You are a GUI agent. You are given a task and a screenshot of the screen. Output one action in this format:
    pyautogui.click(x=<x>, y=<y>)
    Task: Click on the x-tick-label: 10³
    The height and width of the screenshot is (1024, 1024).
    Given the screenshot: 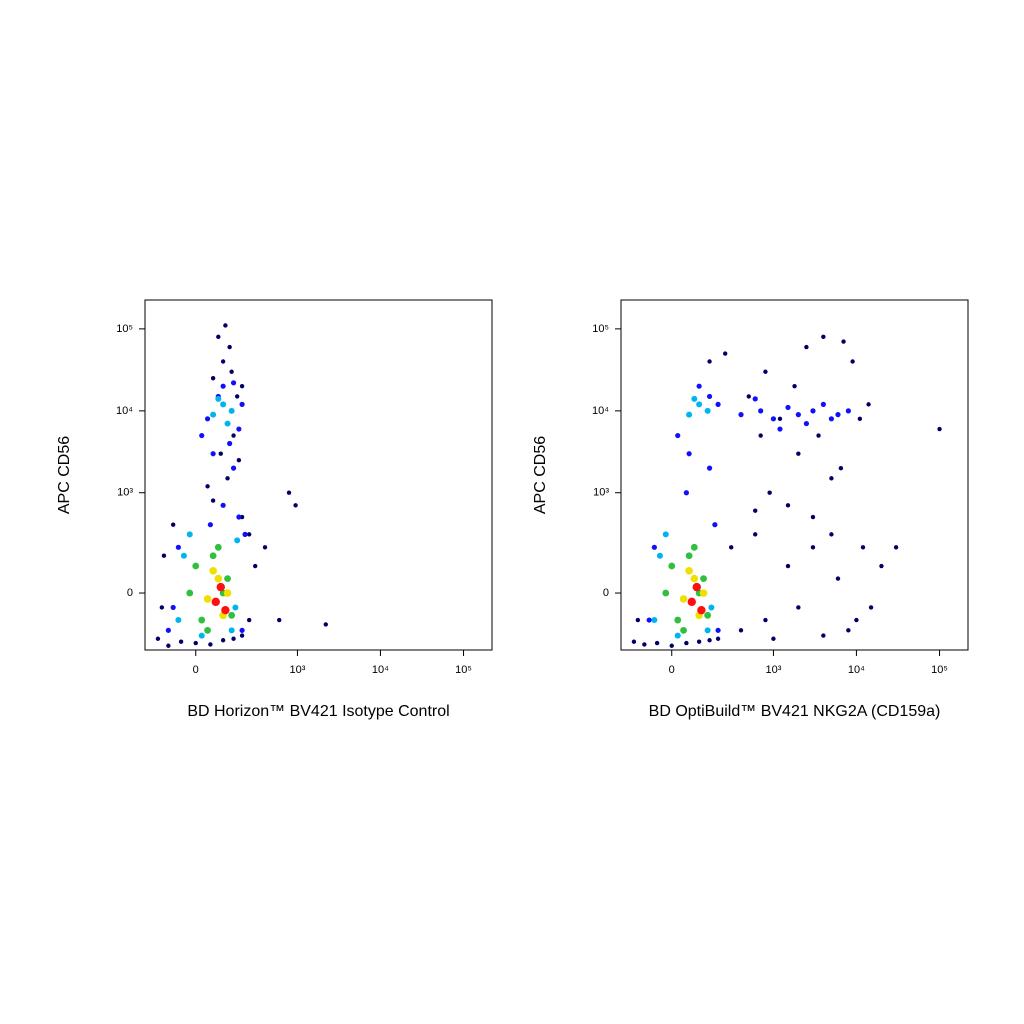 What is the action you would take?
    pyautogui.click(x=297, y=670)
    